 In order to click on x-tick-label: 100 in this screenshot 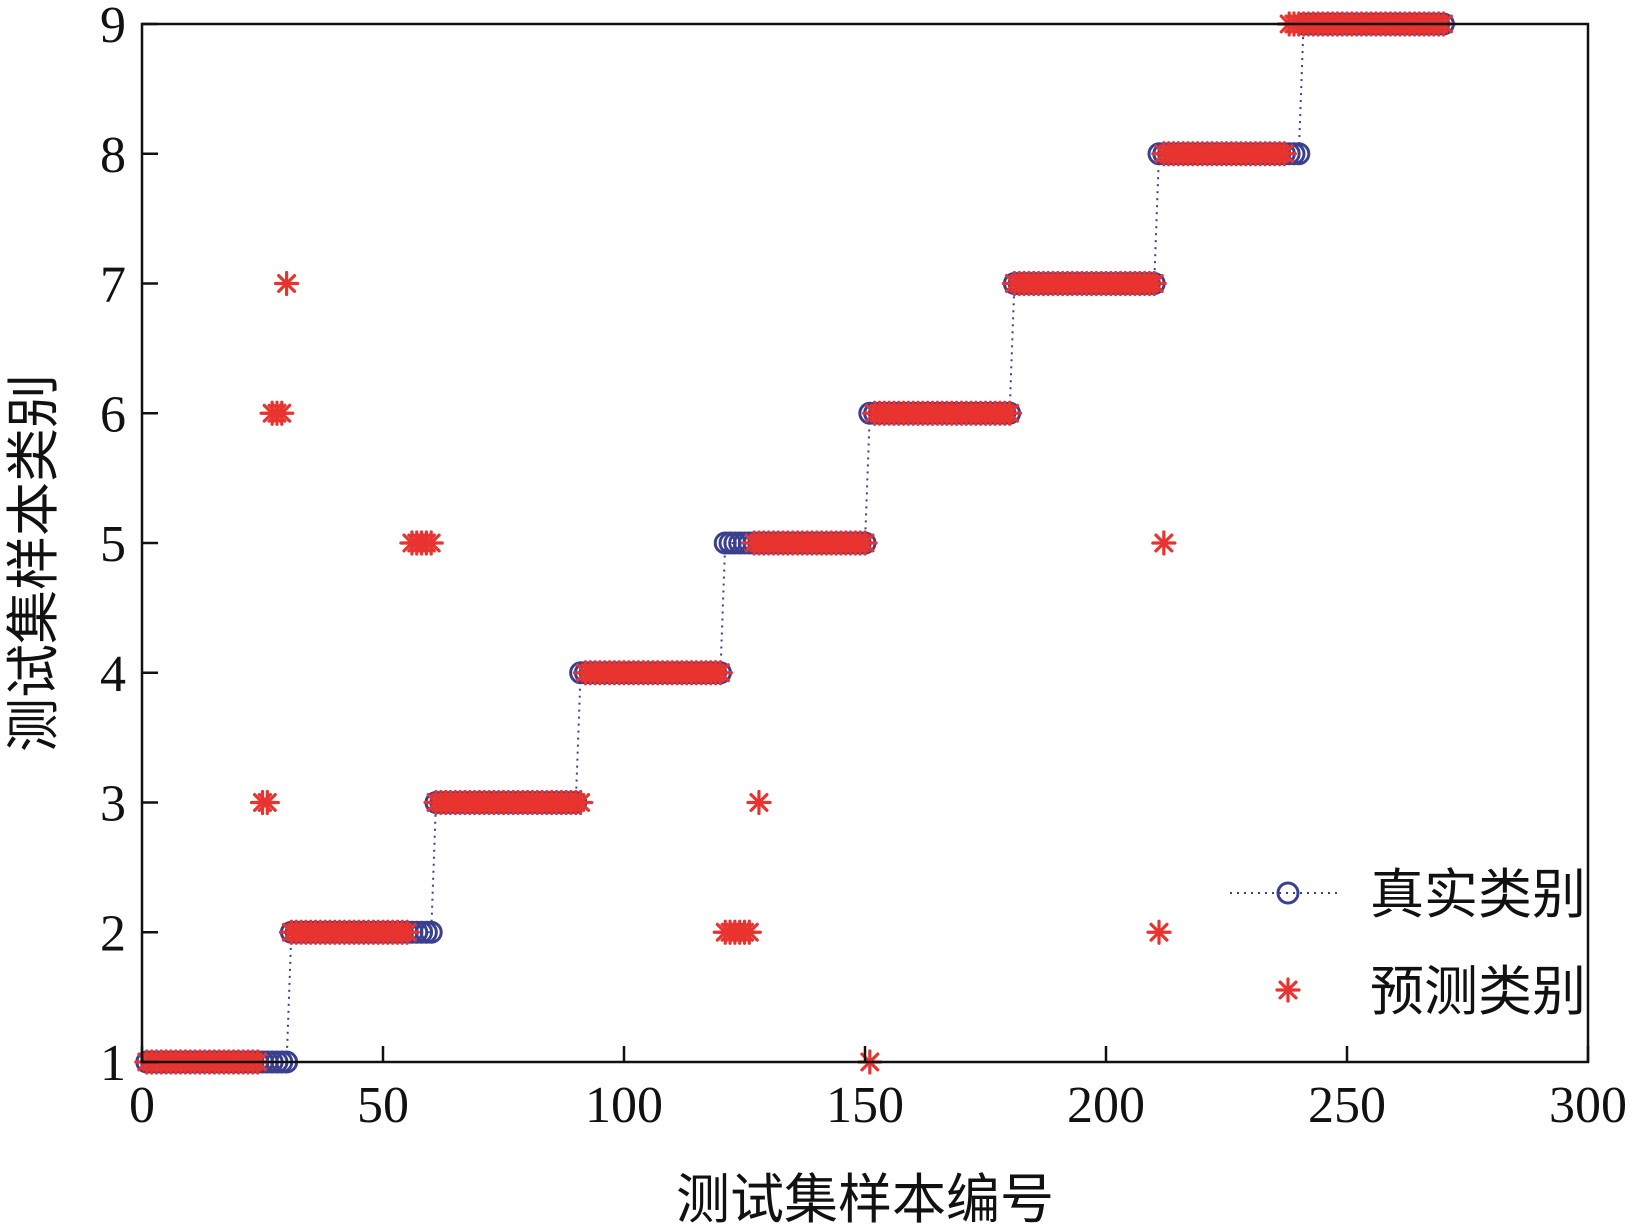, I will do `click(624, 1105)`.